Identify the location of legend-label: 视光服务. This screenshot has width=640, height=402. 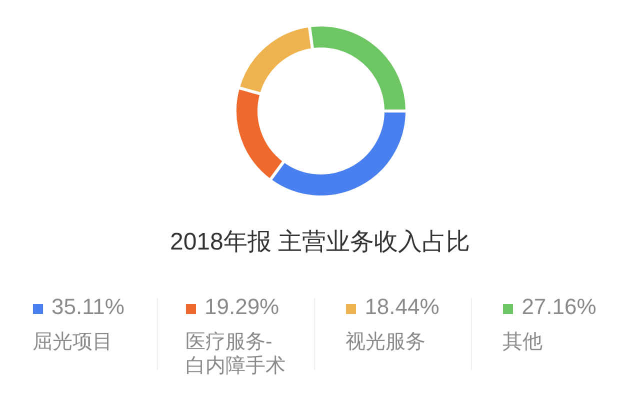
(386, 342).